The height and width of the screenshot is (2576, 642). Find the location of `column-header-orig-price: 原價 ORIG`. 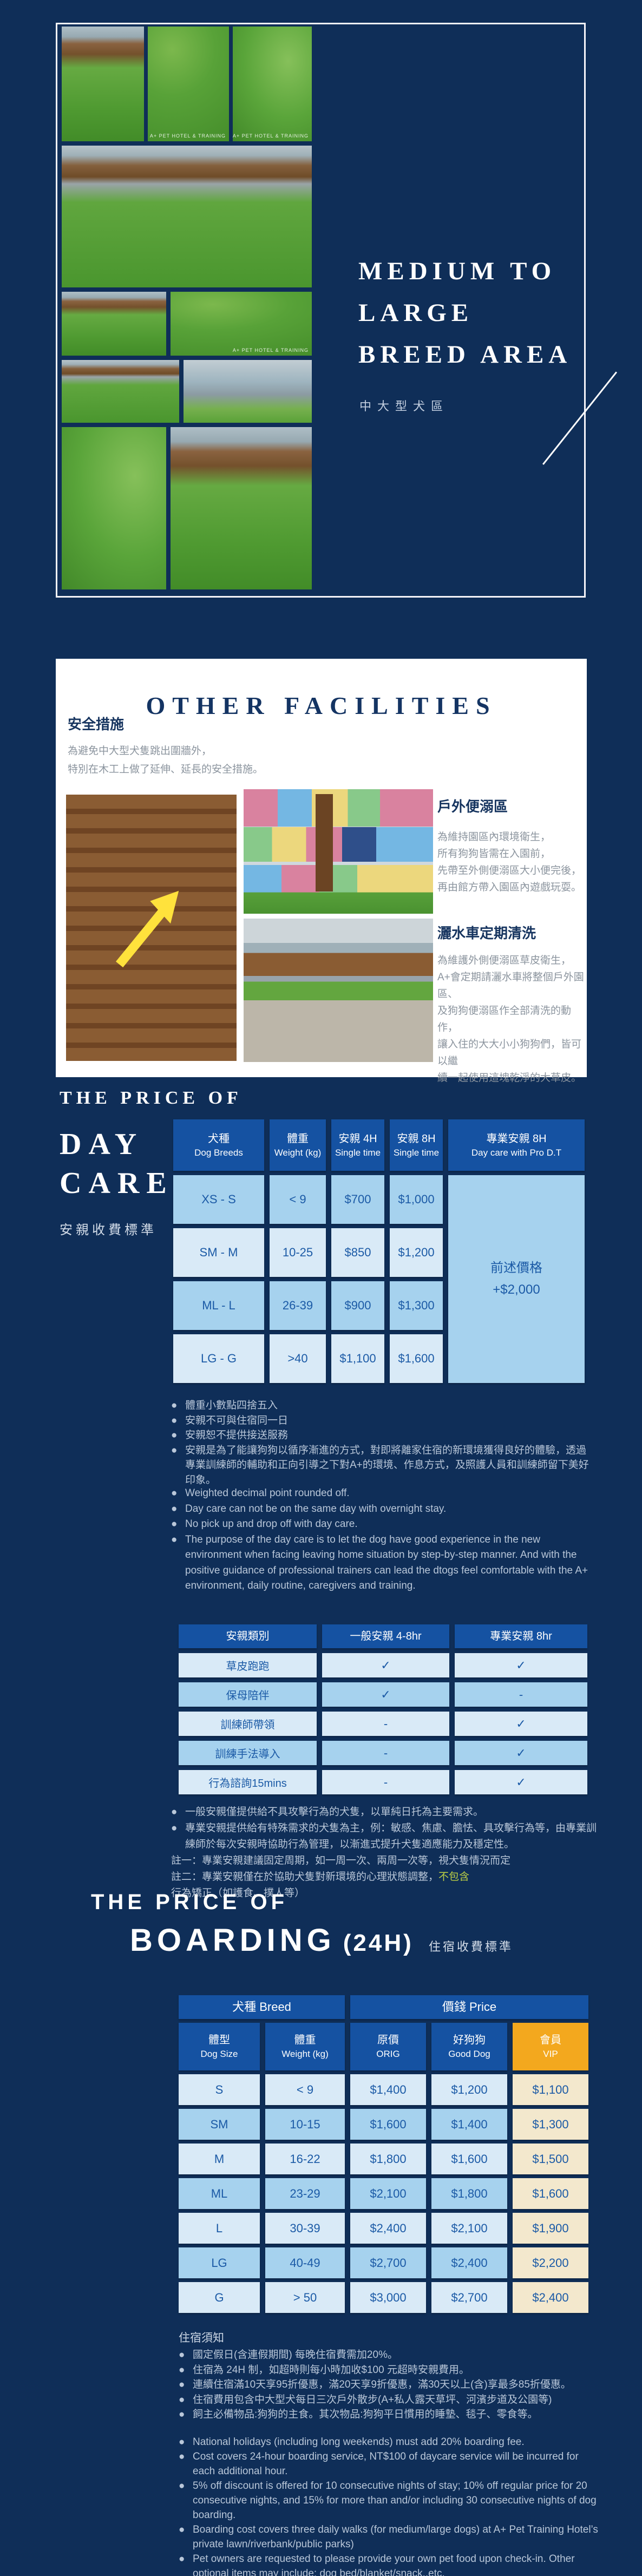

column-header-orig-price: 原價 ORIG is located at coordinates (388, 2047).